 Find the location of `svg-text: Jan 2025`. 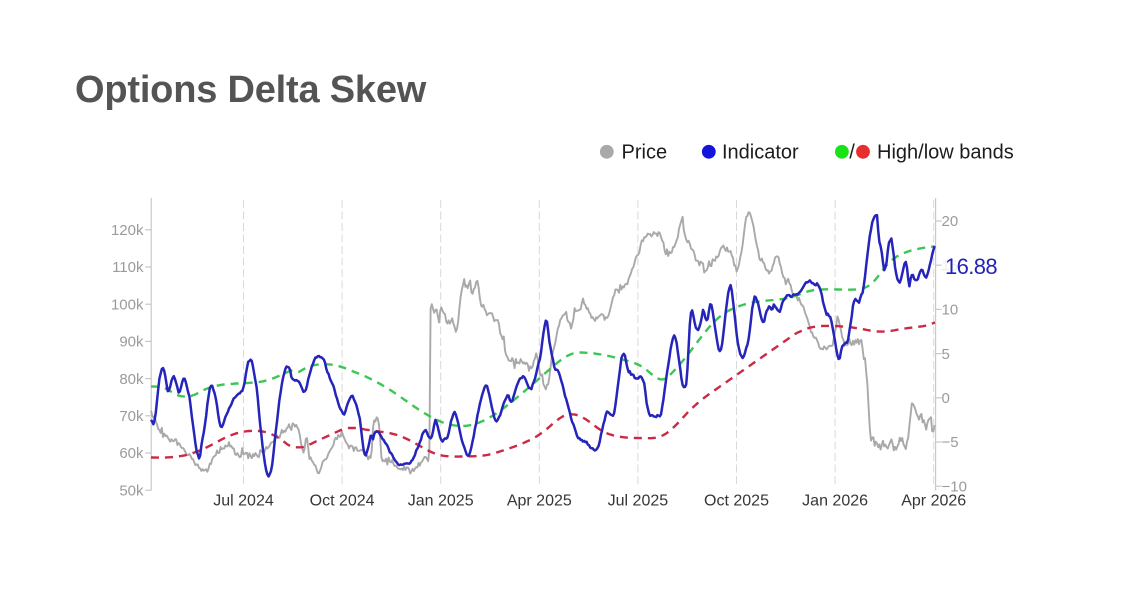

svg-text: Jan 2025 is located at coordinates (441, 501).